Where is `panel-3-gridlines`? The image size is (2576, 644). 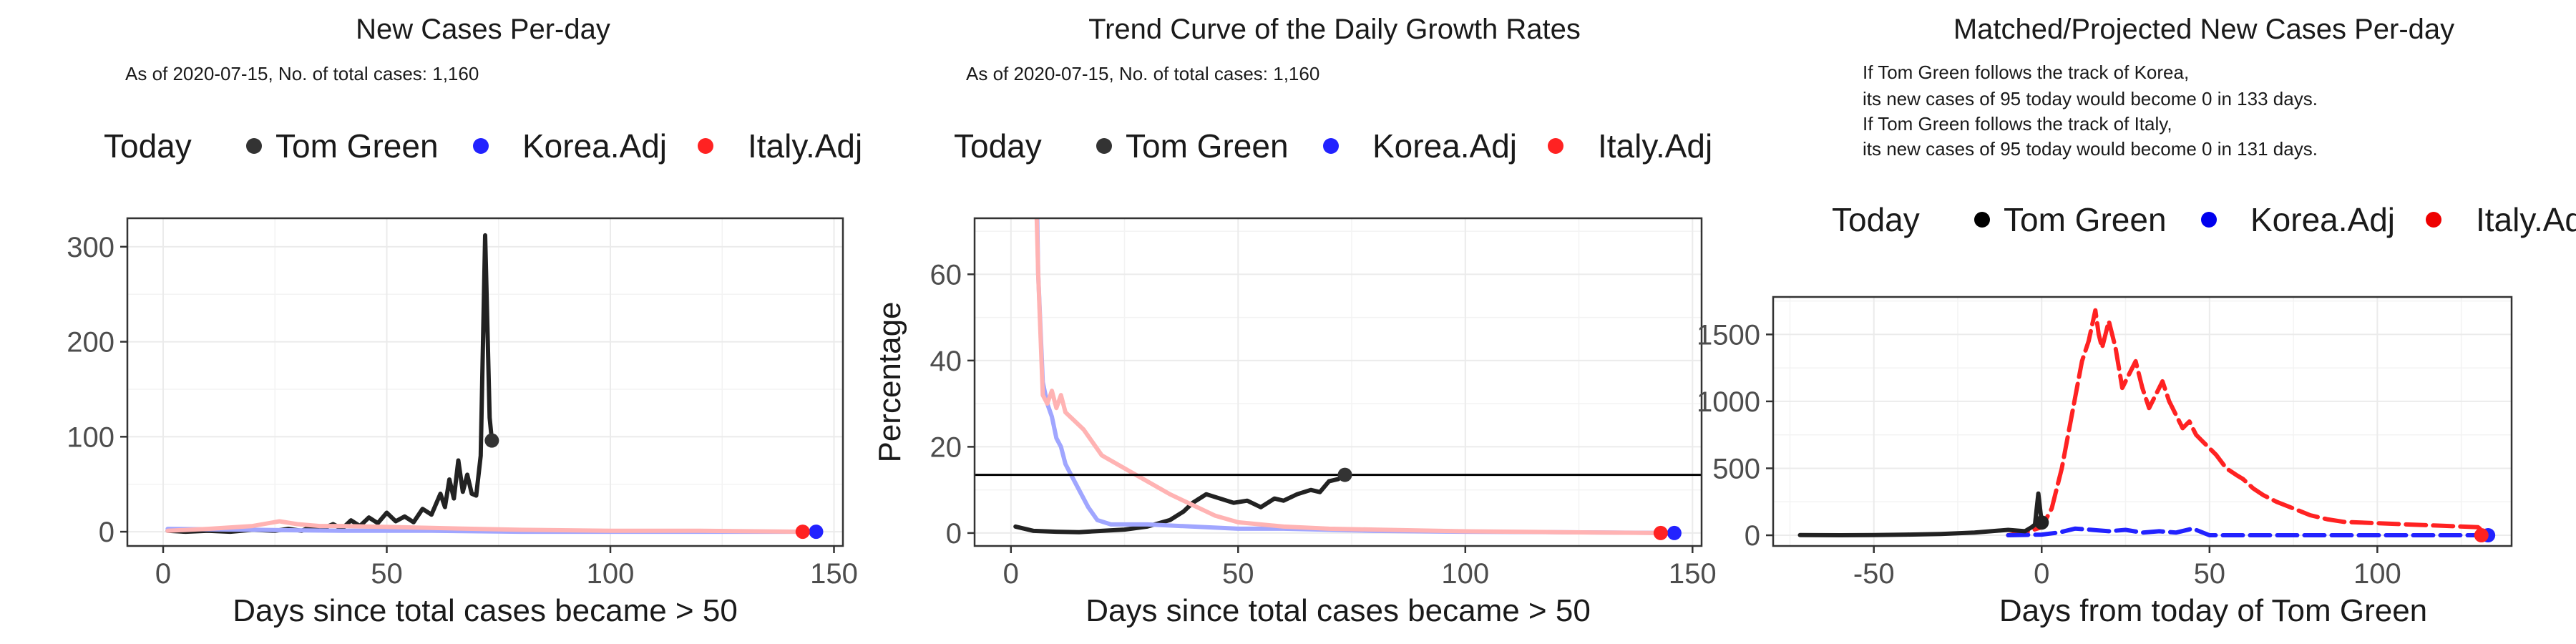 panel-3-gridlines is located at coordinates (2142, 421).